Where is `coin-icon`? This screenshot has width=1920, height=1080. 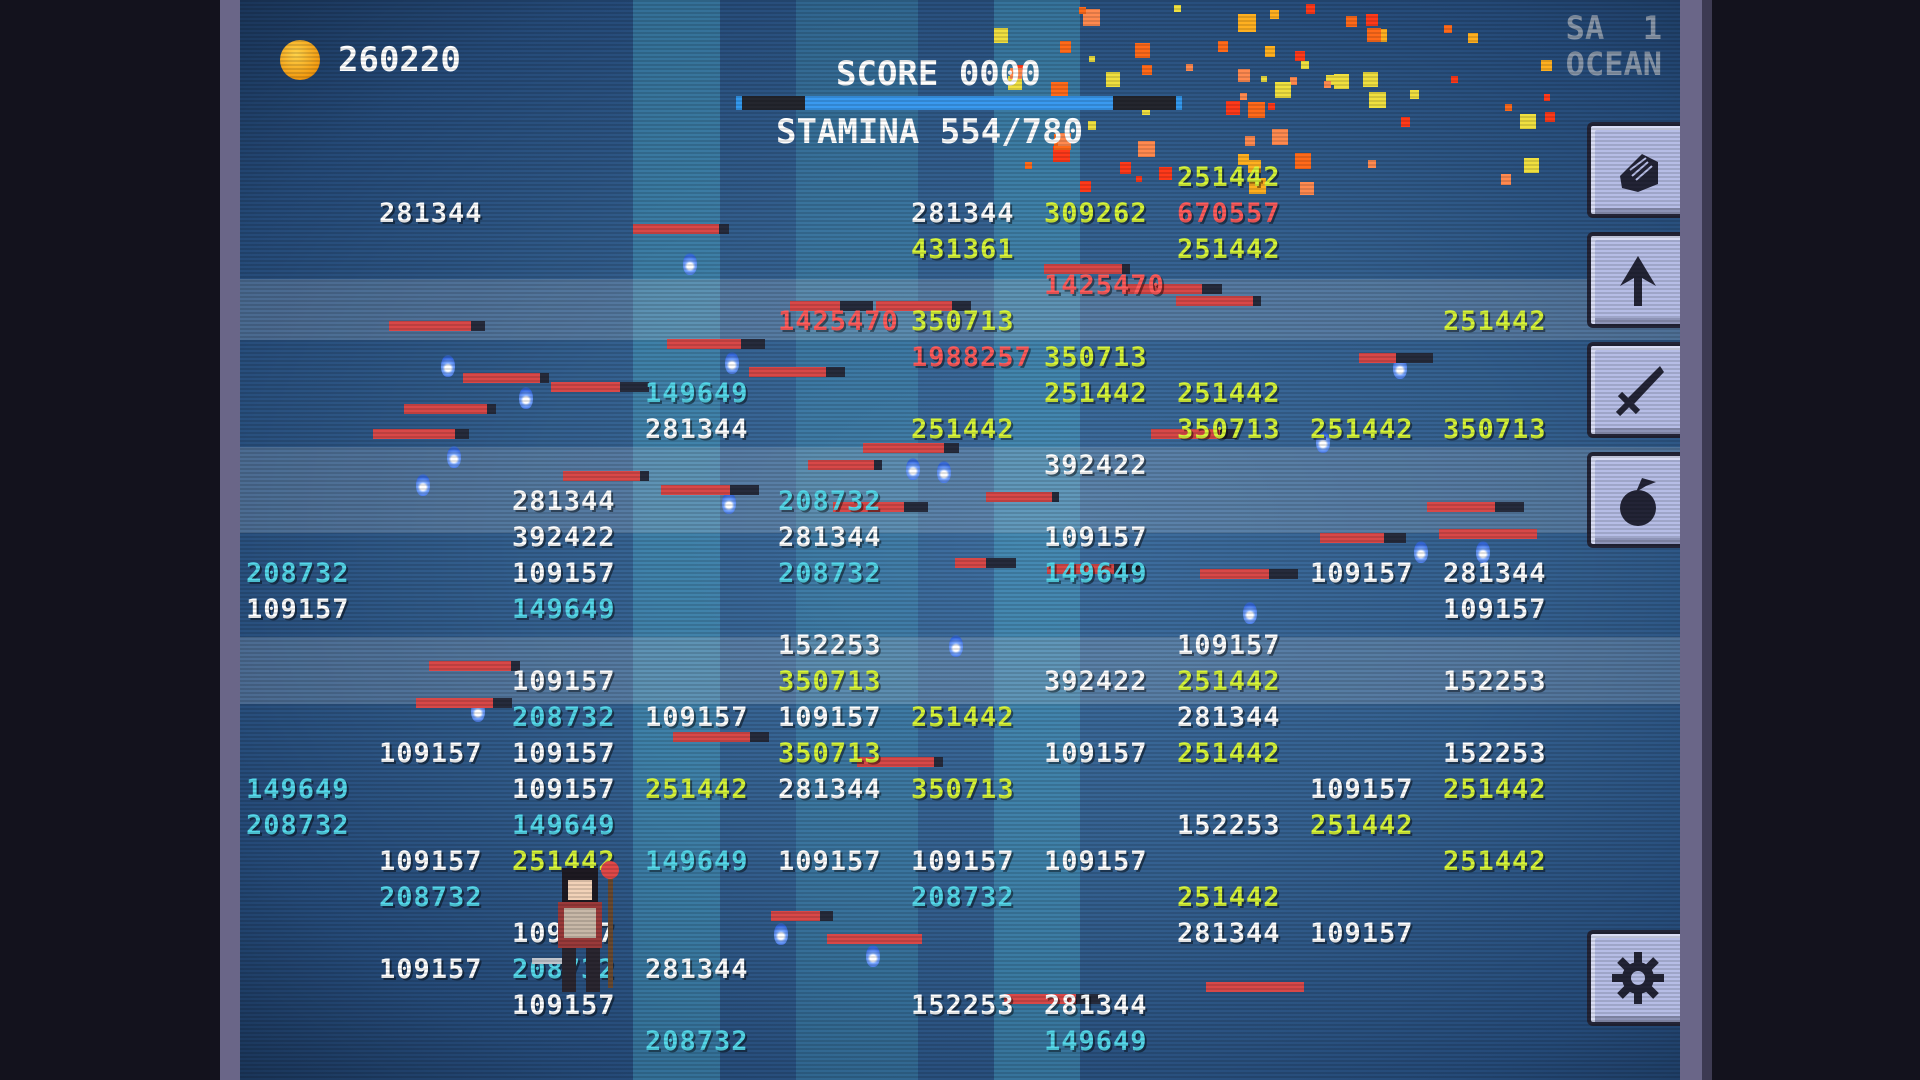 coin-icon is located at coordinates (300, 60).